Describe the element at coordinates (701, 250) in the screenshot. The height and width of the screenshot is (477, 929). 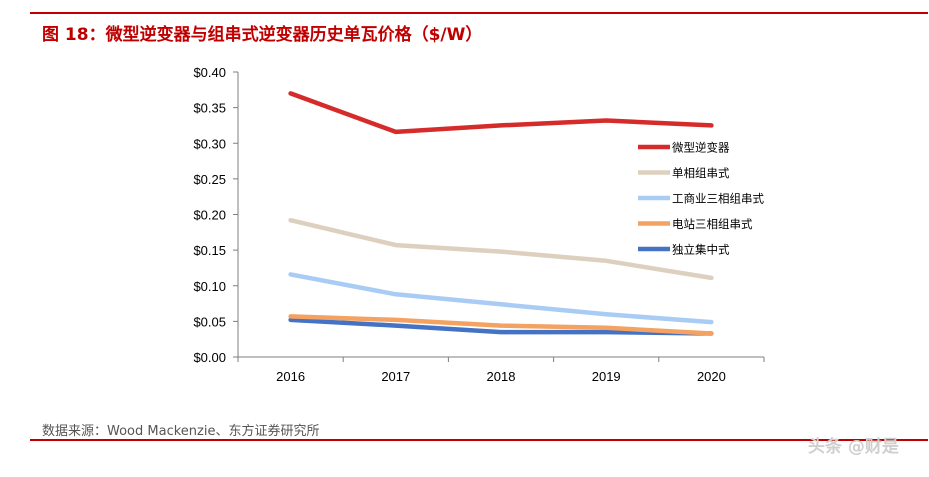
I see `legend-label: 独立集中式` at that location.